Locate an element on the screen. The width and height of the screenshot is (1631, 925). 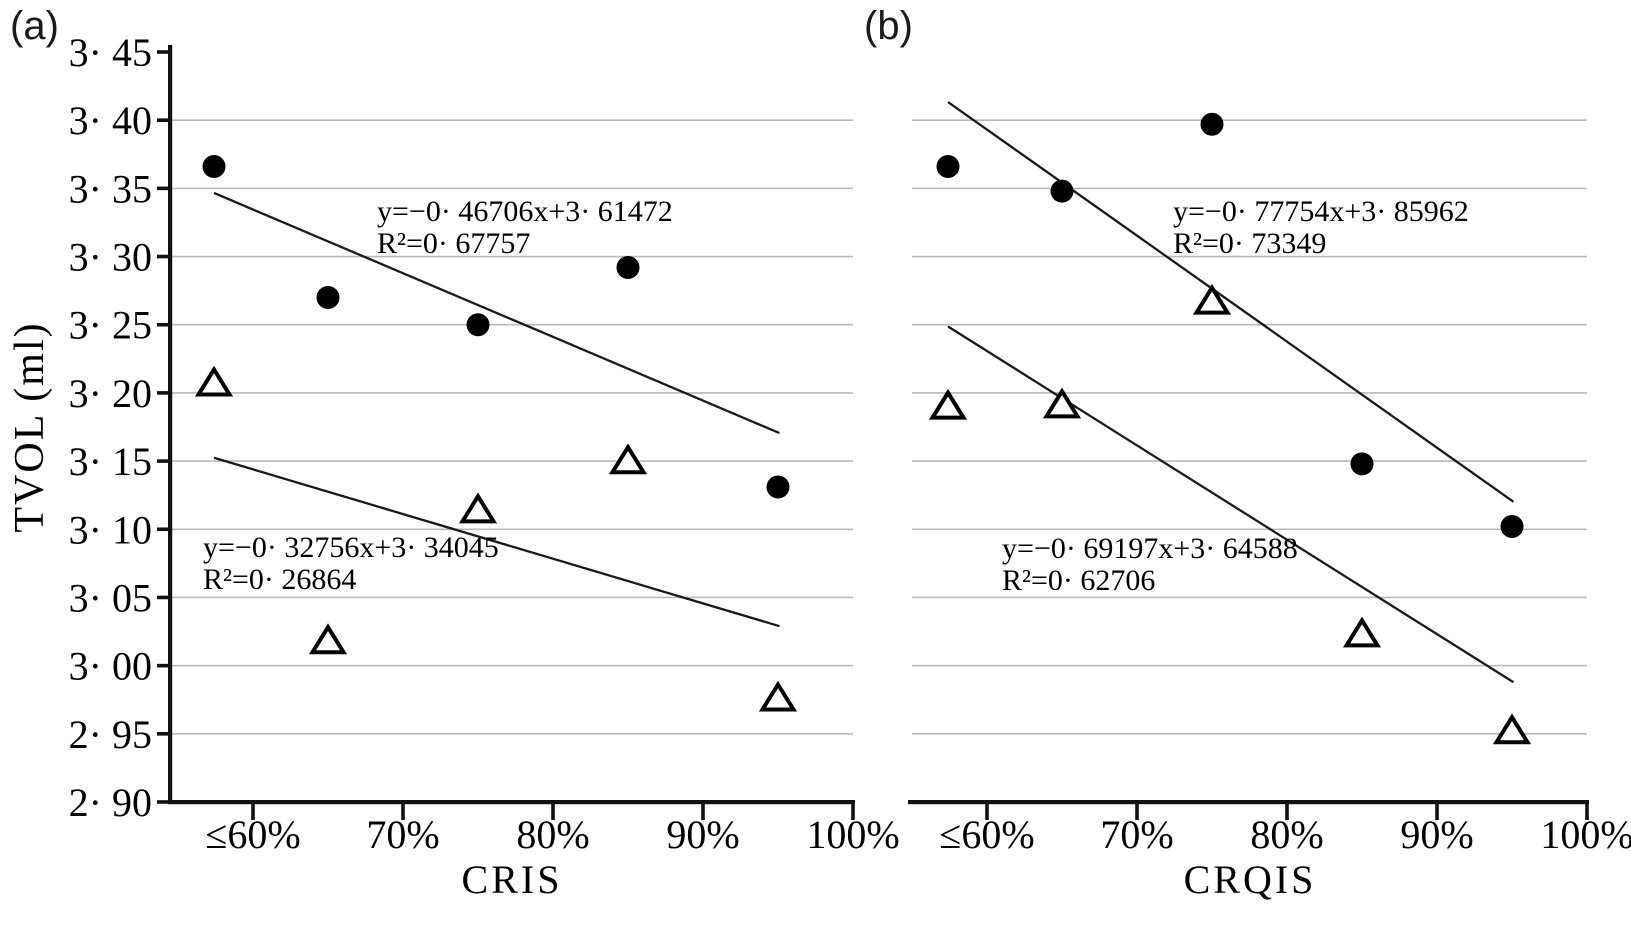
y-tick-label: 3· 30 is located at coordinates (110, 257).